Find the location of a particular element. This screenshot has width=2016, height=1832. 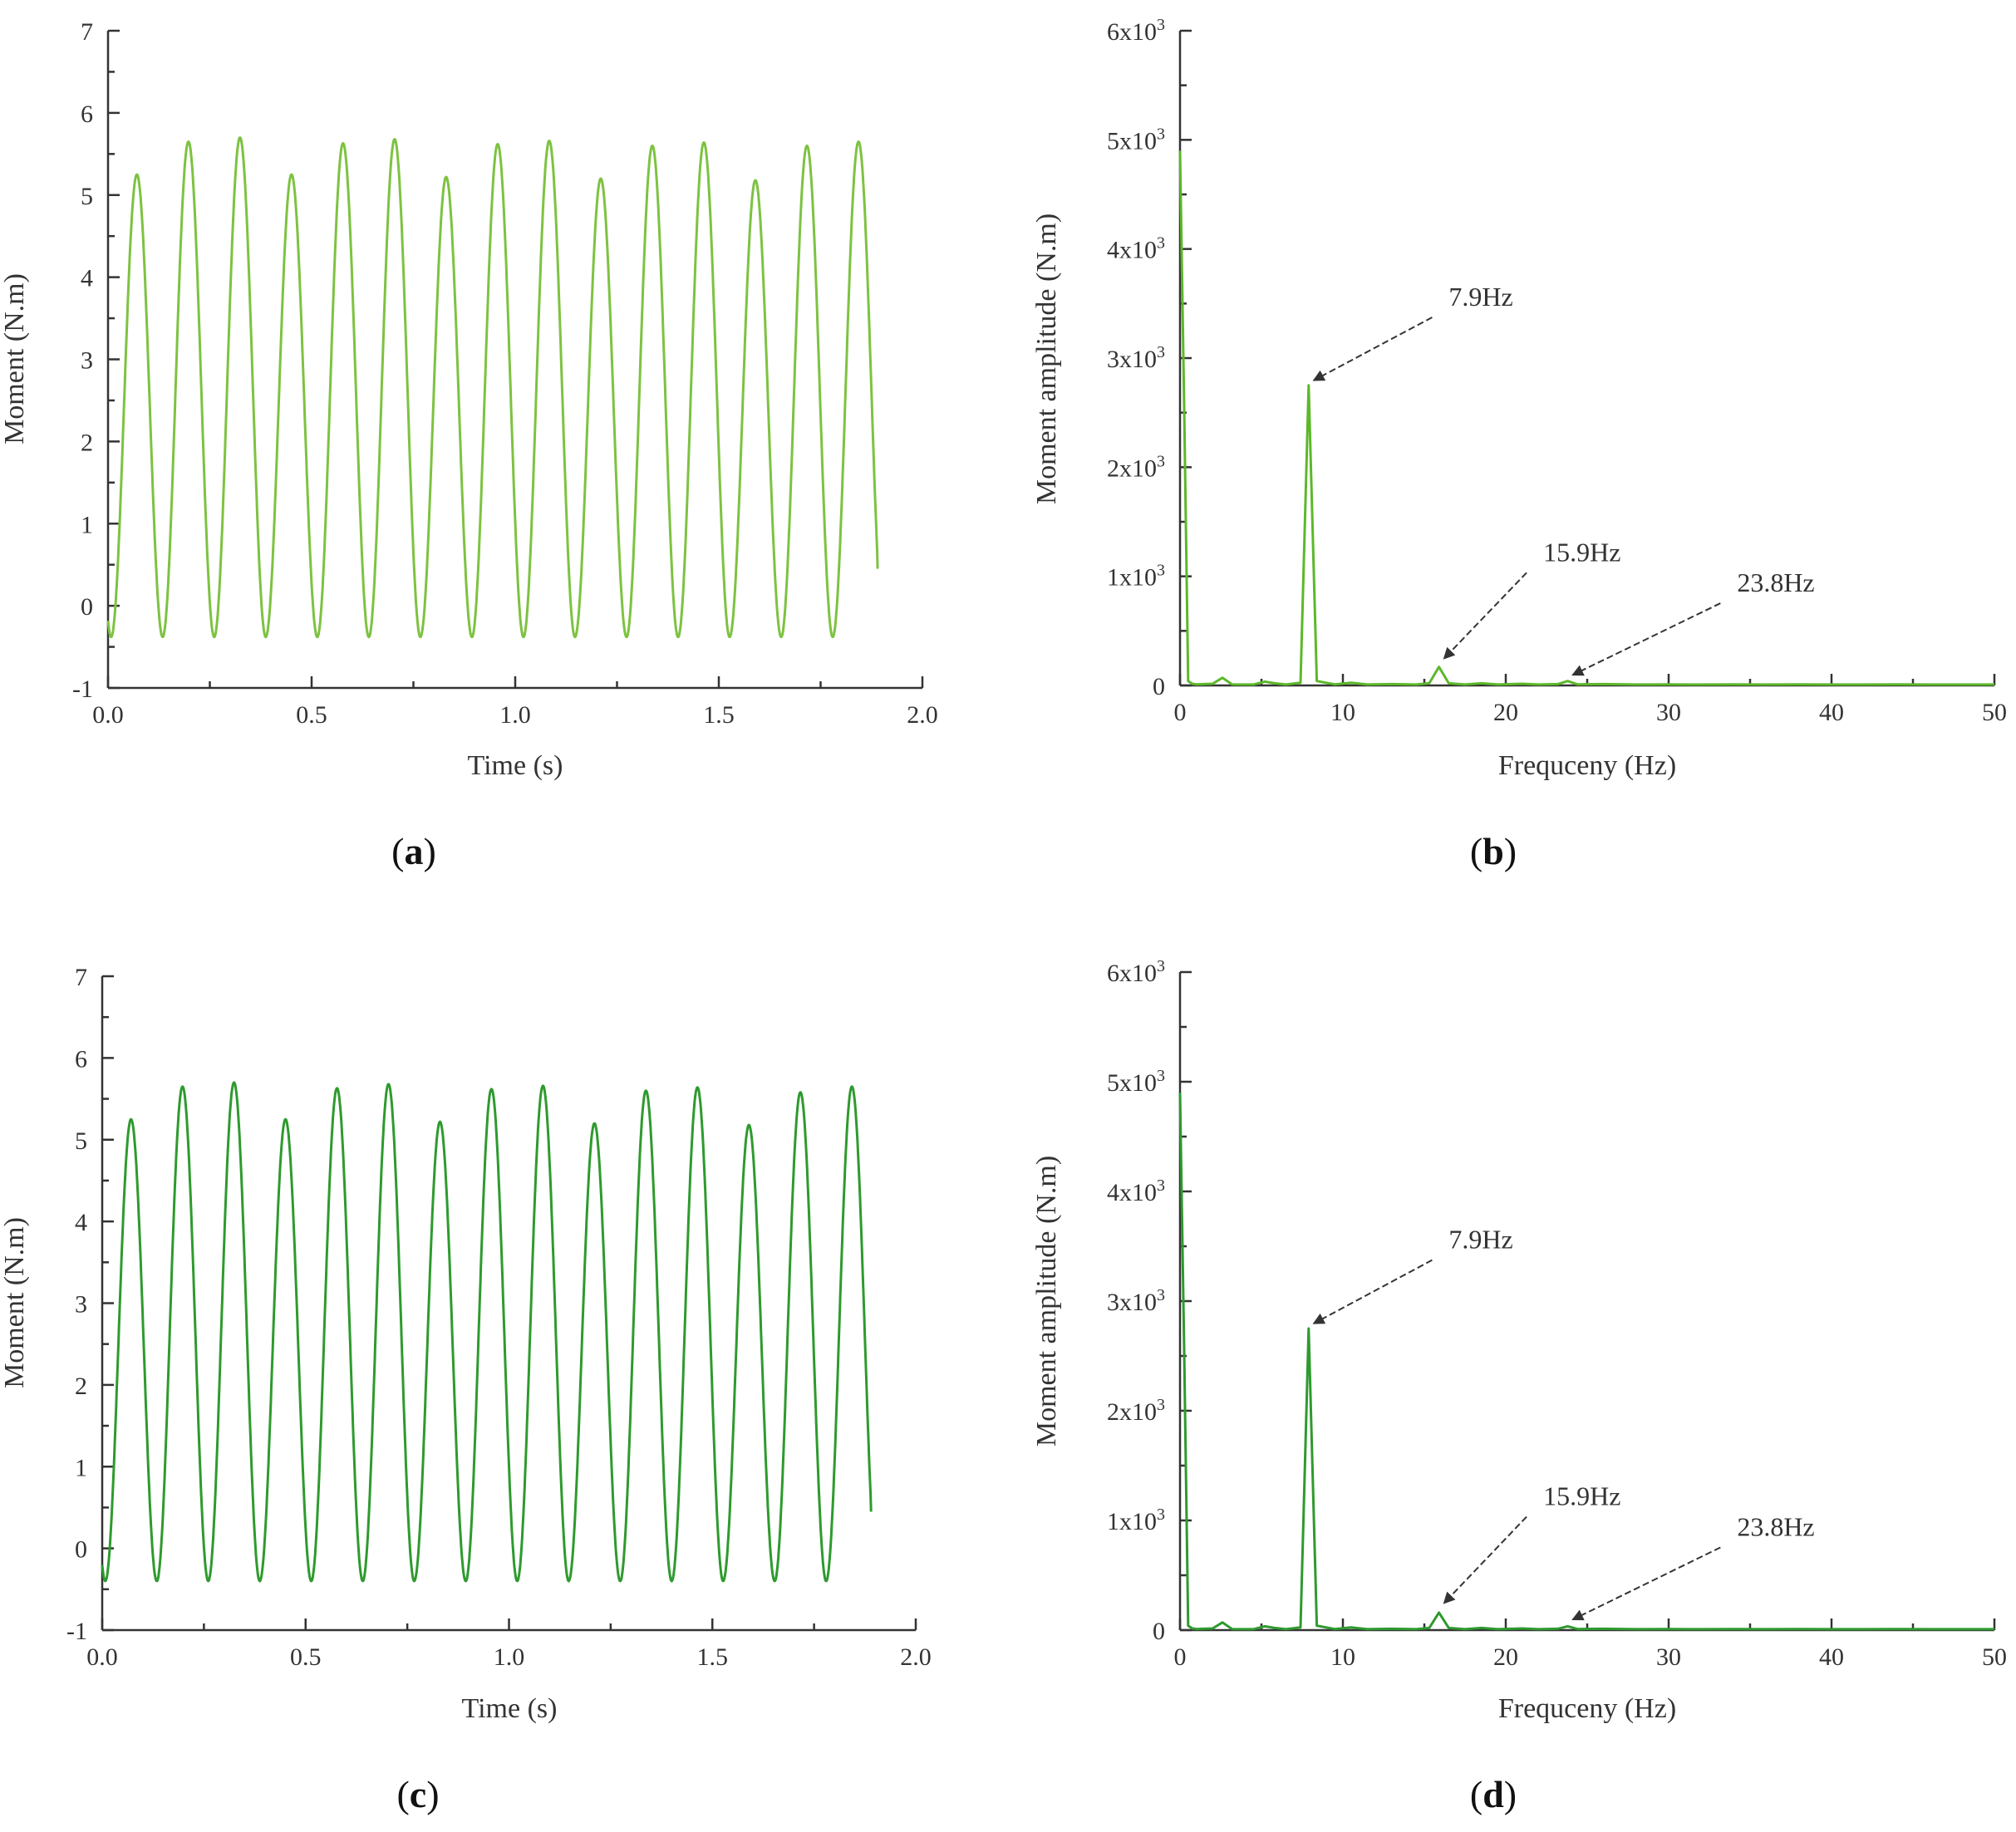

panel-label-letter: d is located at coordinates (1493, 1794).